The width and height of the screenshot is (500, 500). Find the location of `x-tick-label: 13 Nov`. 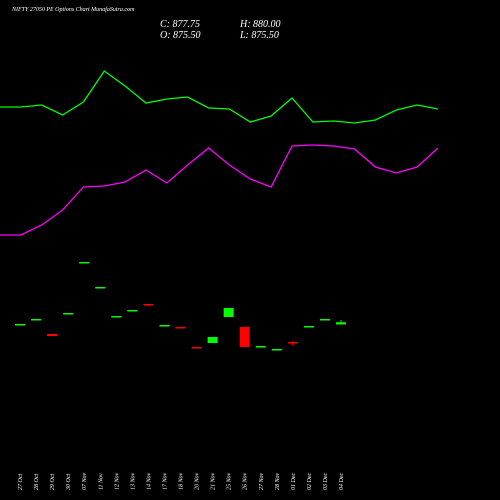

x-tick-label: 13 Nov is located at coordinates (133, 481).